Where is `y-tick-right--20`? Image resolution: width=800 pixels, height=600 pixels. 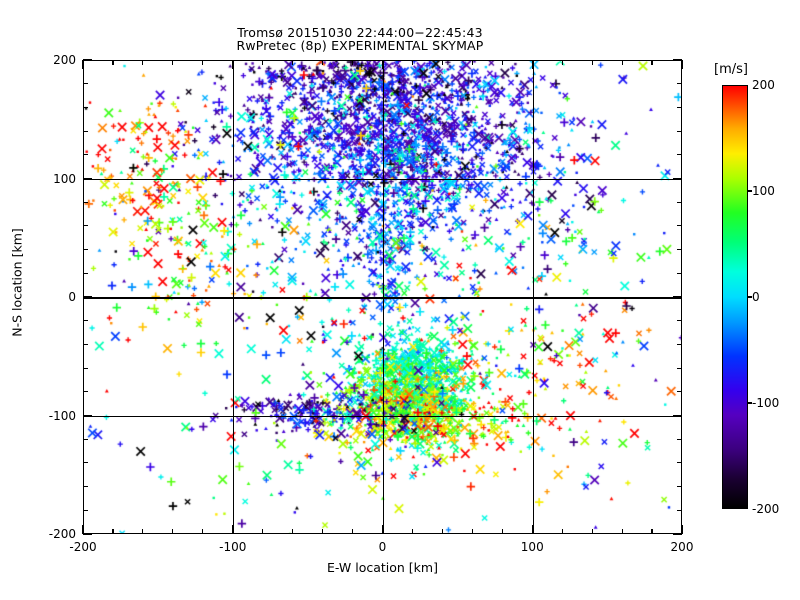 y-tick-right--20 is located at coordinates (679, 321).